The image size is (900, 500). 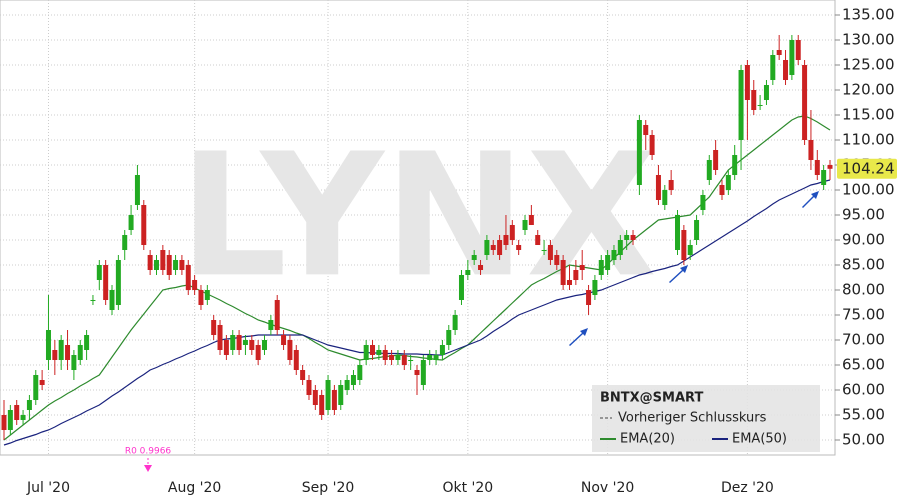 I want to click on y-tick-label: 110.00, so click(x=868, y=140).